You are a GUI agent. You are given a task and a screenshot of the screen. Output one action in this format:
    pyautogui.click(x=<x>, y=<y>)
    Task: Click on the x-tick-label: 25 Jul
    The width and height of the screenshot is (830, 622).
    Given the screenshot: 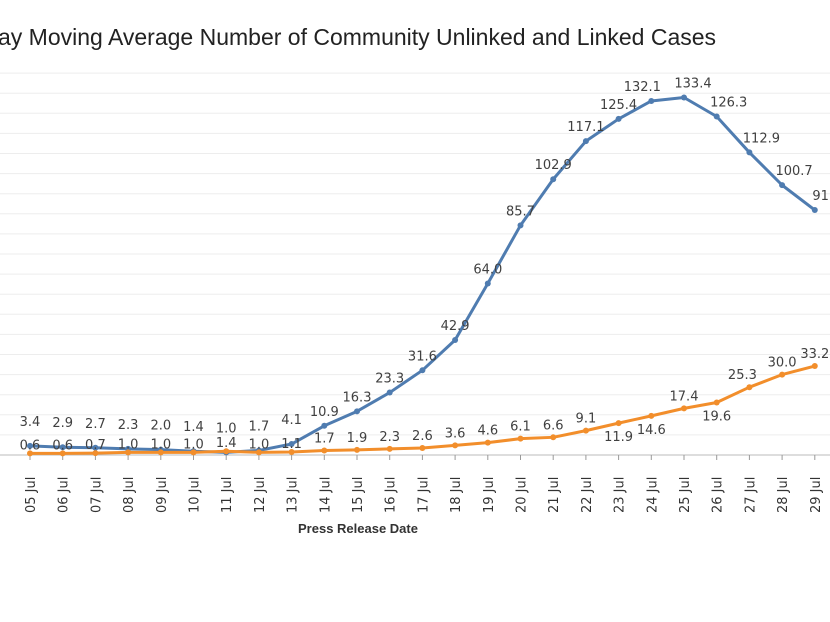 What is the action you would take?
    pyautogui.click(x=685, y=495)
    